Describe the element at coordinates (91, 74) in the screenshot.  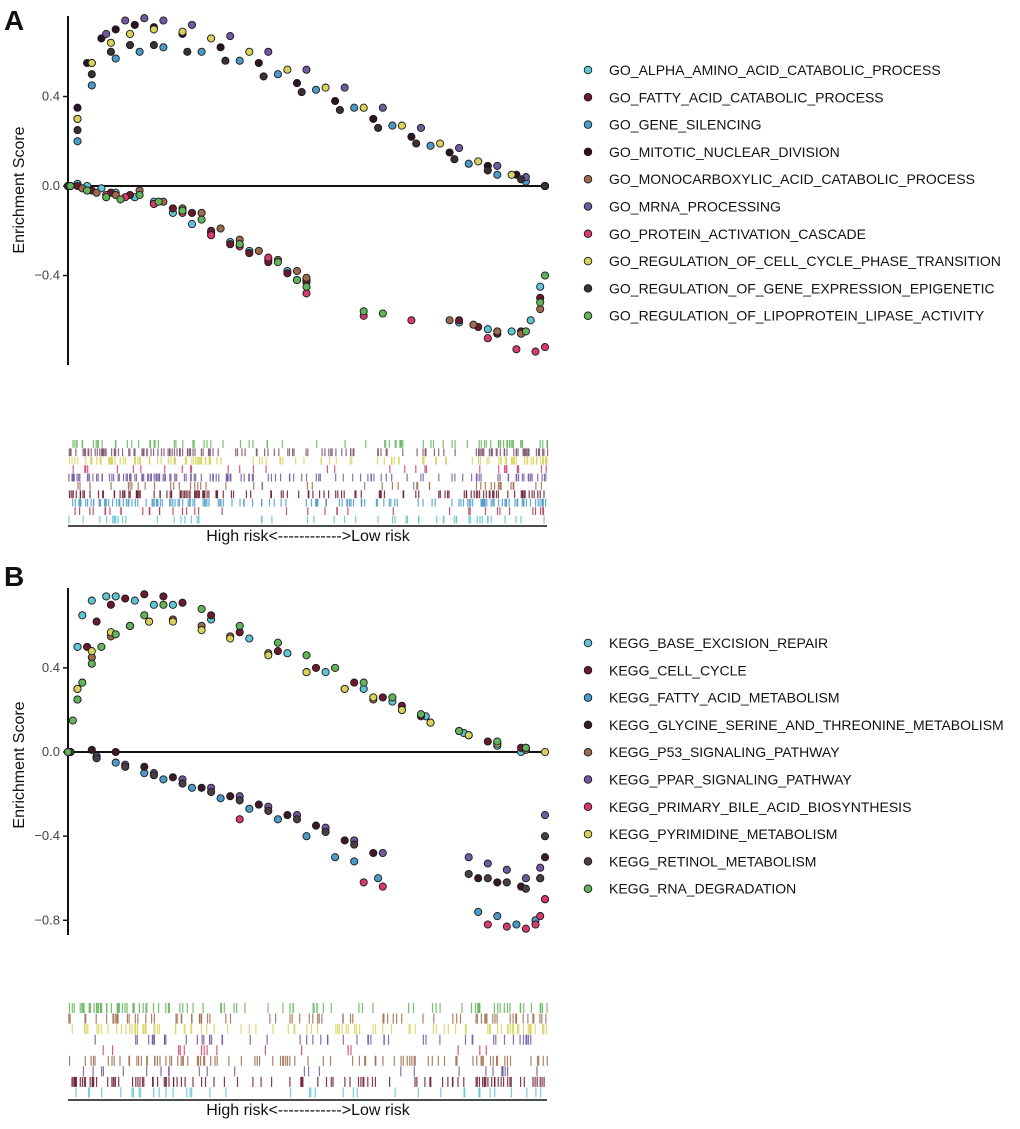
I see `point-go-regulation-of-gene-expression-epigenetic` at that location.